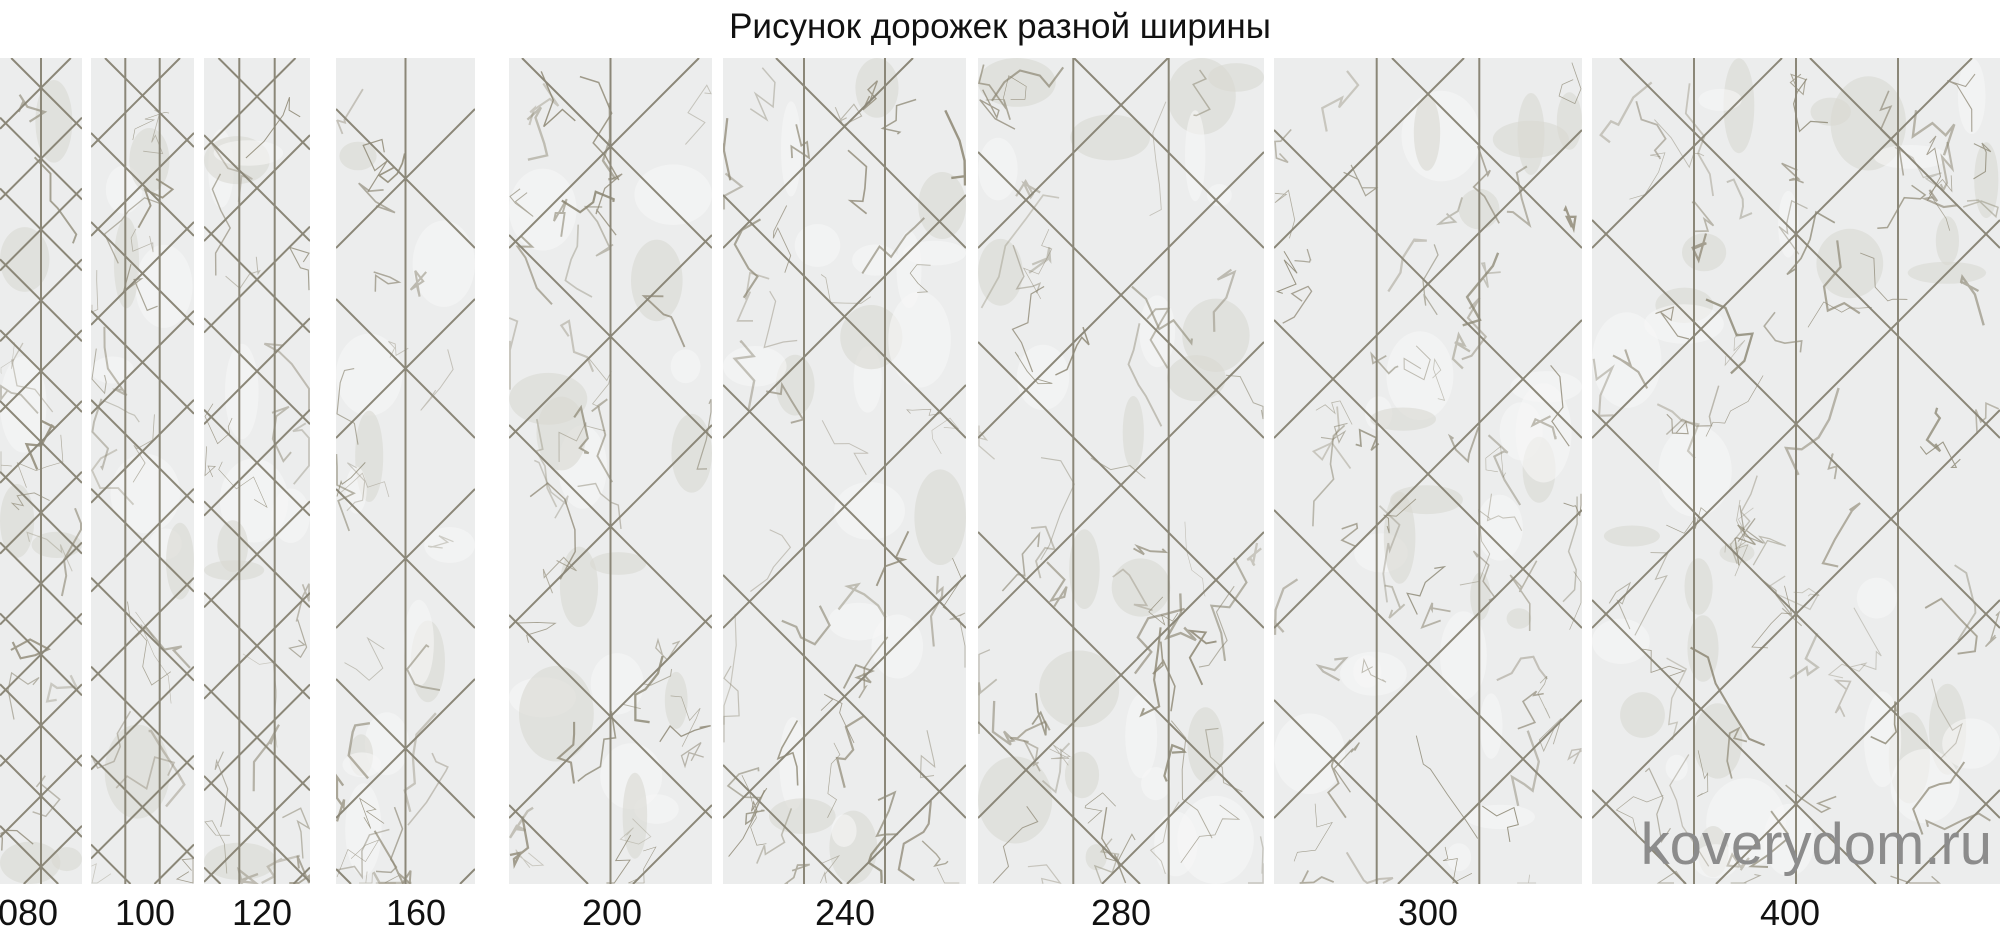 Image resolution: width=2000 pixels, height=943 pixels. I want to click on width-label-120: 120, so click(262, 912).